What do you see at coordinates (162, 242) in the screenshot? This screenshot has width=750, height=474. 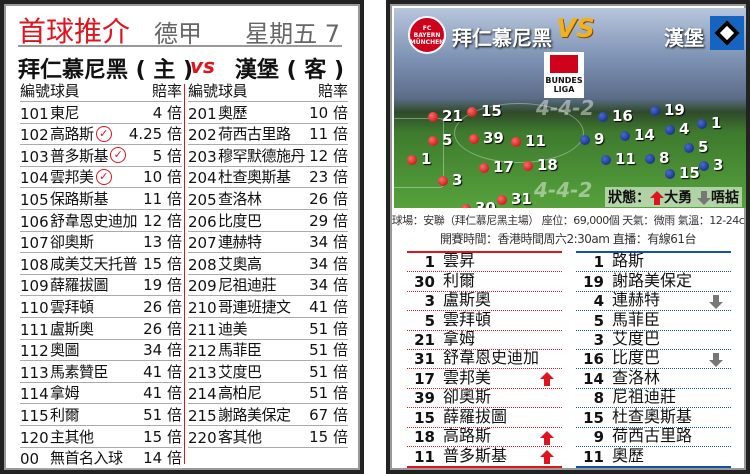 I see `player-odds: 13 倍` at bounding box center [162, 242].